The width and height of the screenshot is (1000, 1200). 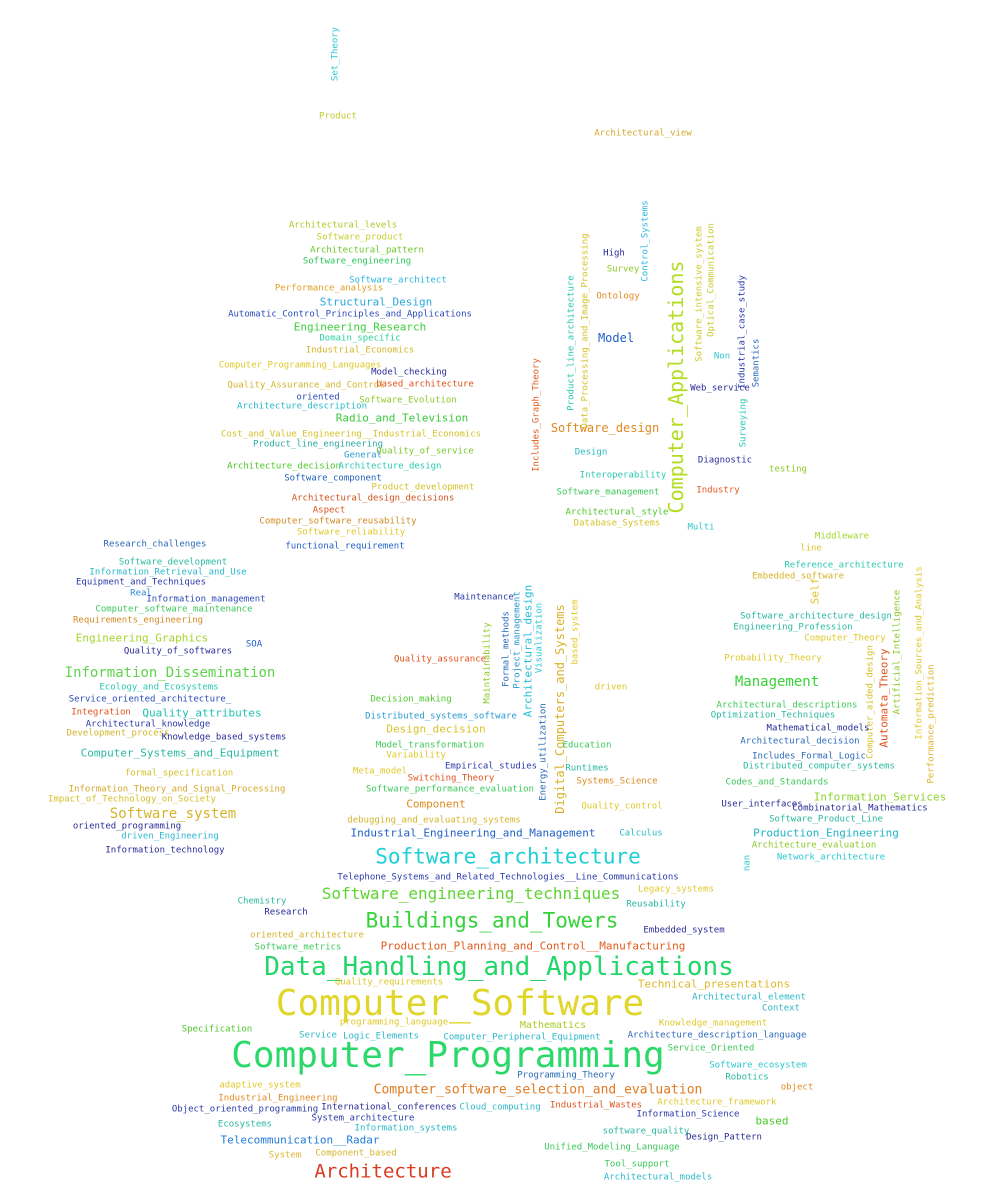 I want to click on cloud-word: Interoperability, so click(x=623, y=475).